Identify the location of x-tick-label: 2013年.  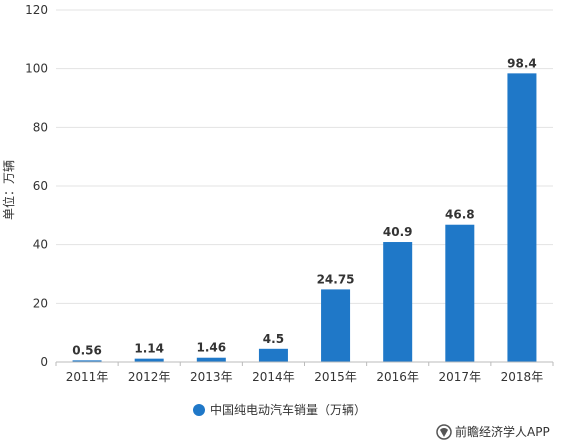
(211, 377).